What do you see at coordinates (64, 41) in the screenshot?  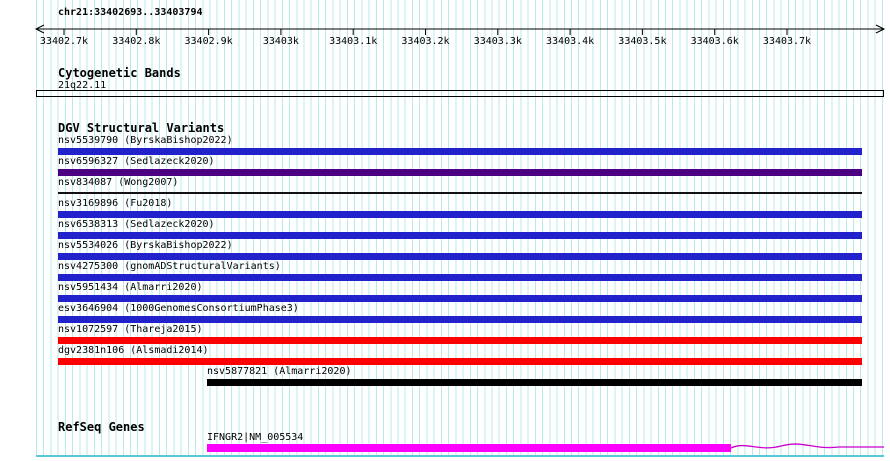 I see `ruler-tick-label: 33402.7k` at bounding box center [64, 41].